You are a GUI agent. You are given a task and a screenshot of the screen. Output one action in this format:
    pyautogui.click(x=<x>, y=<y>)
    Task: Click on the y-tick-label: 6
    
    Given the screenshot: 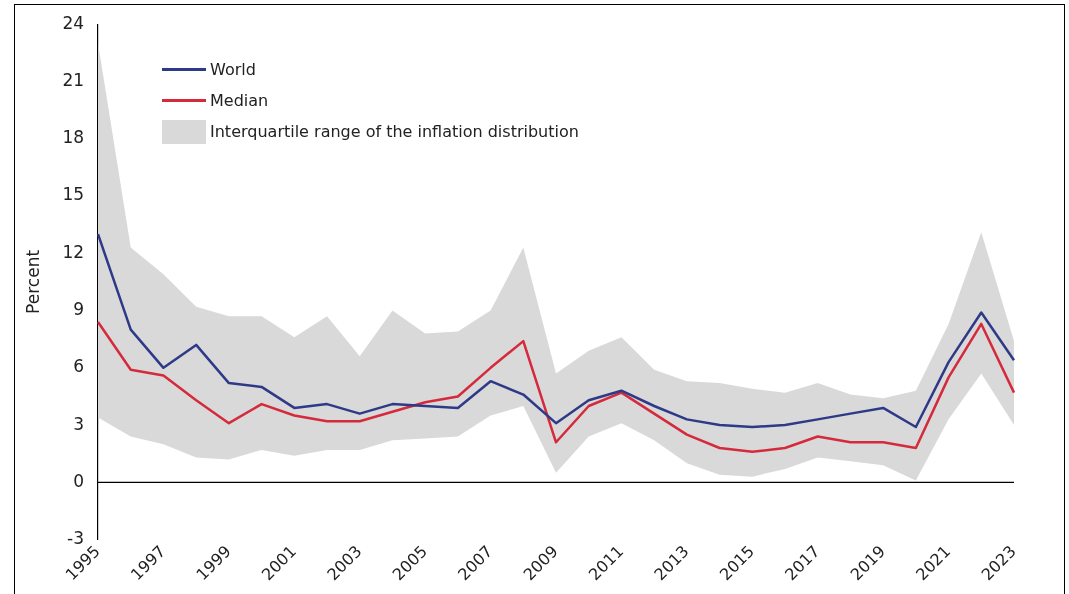 What is the action you would take?
    pyautogui.click(x=79, y=366)
    